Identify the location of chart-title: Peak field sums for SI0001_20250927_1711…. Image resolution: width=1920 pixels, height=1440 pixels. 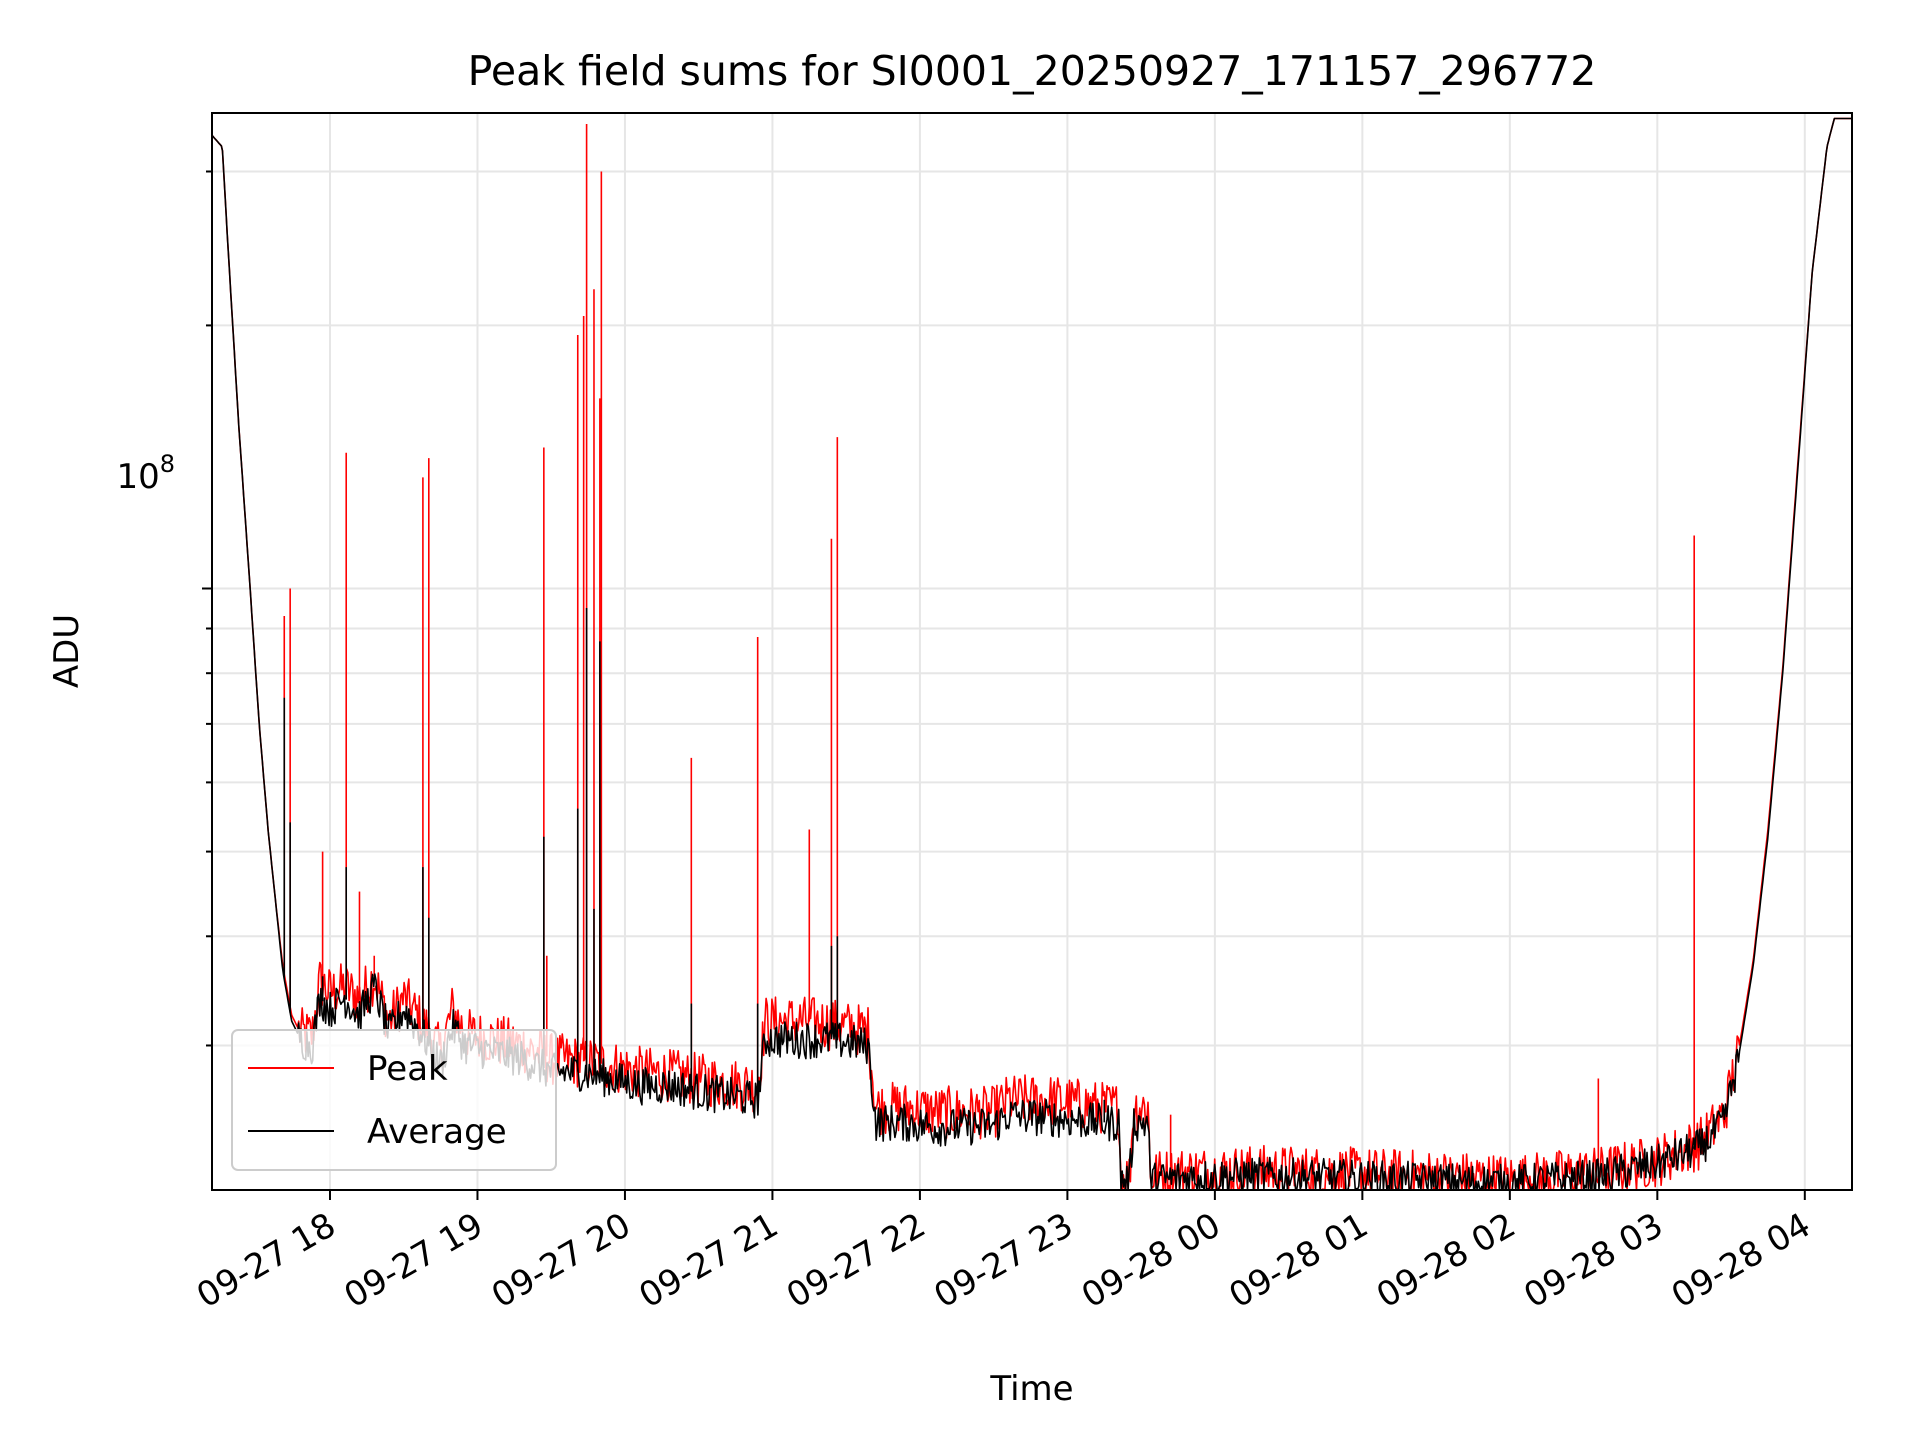
(1032, 71).